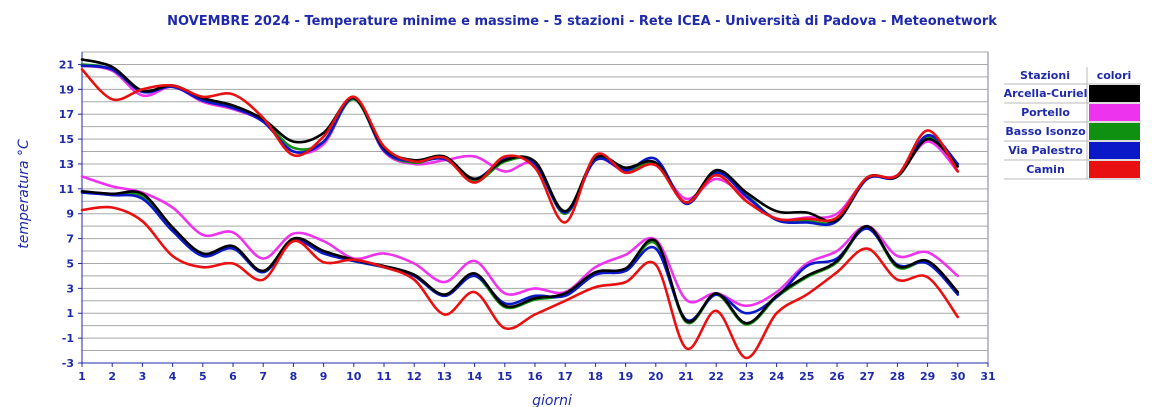  What do you see at coordinates (837, 376) in the screenshot?
I see `x-tick-label: 26` at bounding box center [837, 376].